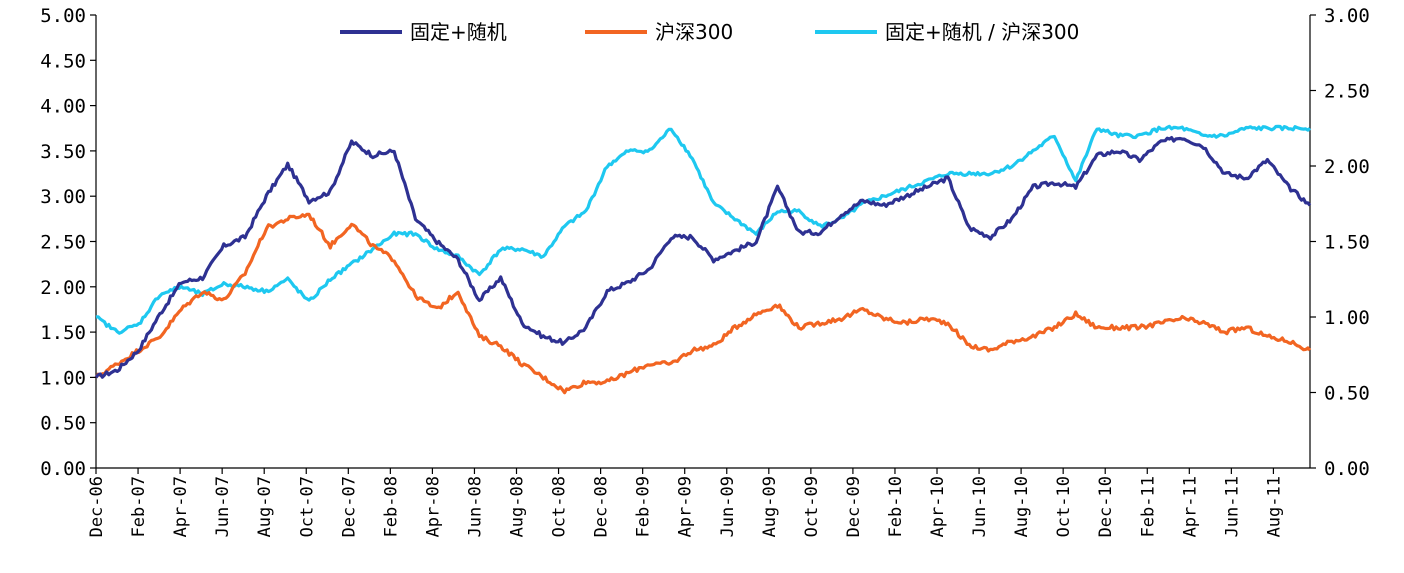  What do you see at coordinates (686, 506) in the screenshot?
I see `x-tick-label: Apr-09` at bounding box center [686, 506].